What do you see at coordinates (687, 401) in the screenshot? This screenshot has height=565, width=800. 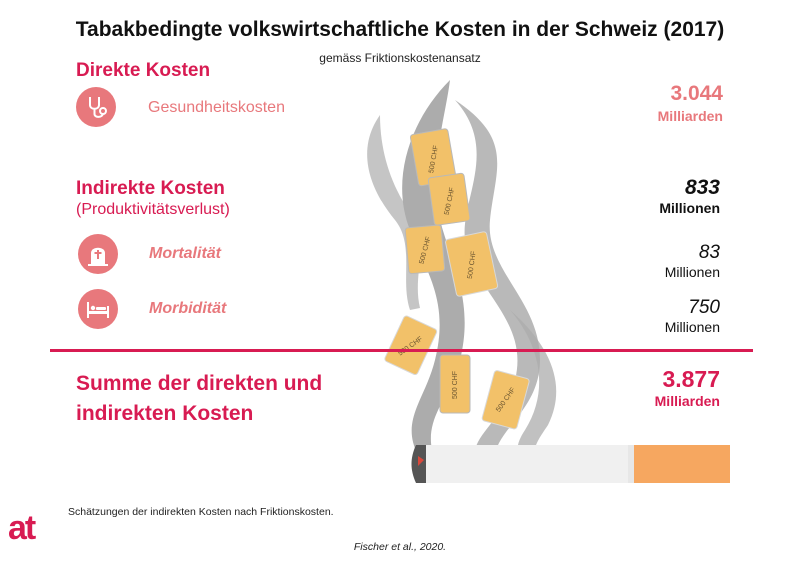 I see `sum-unit: Milliarden` at bounding box center [687, 401].